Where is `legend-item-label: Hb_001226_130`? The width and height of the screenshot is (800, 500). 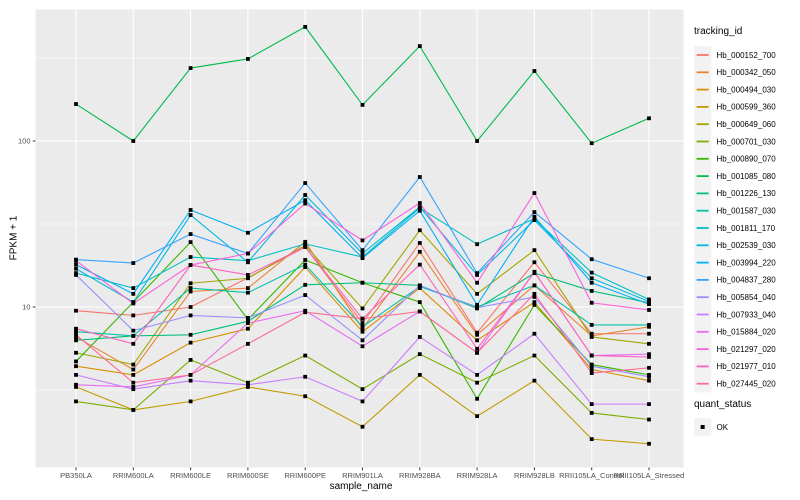
legend-item-label: Hb_001226_130 is located at coordinates (747, 193).